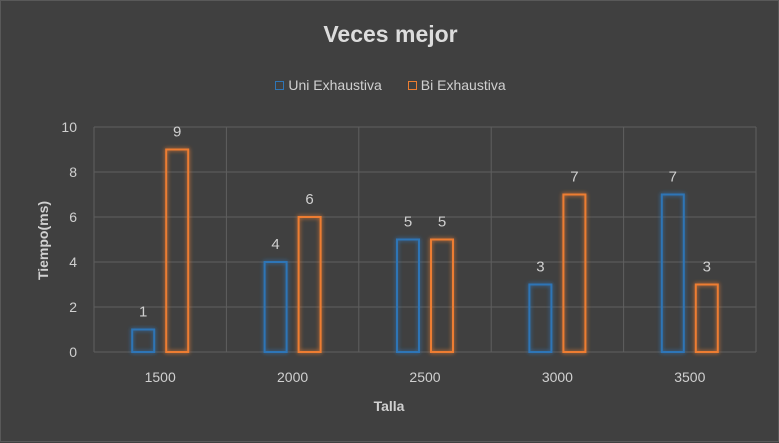 The height and width of the screenshot is (443, 779). What do you see at coordinates (557, 377) in the screenshot?
I see `x-tick-label: 3000` at bounding box center [557, 377].